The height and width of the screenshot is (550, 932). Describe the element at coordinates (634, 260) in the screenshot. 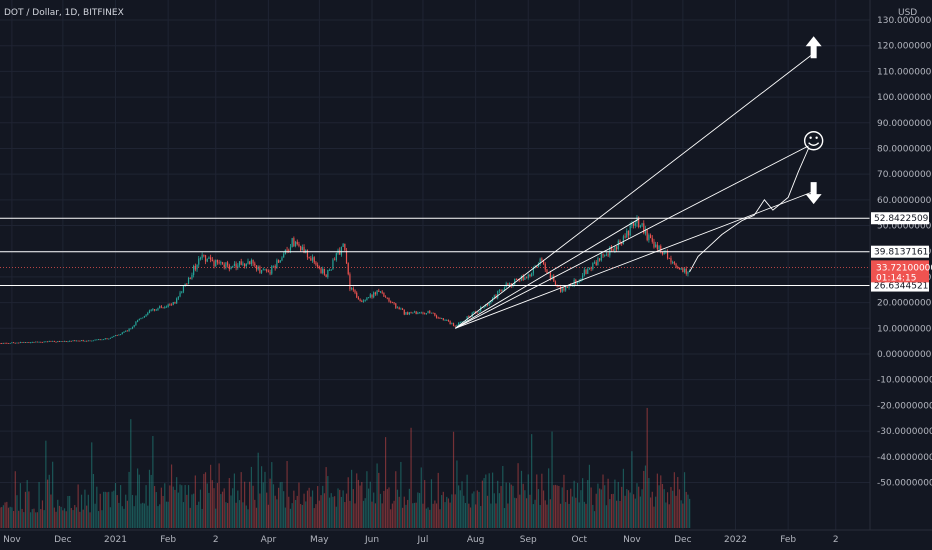

I see `trend-line` at that location.